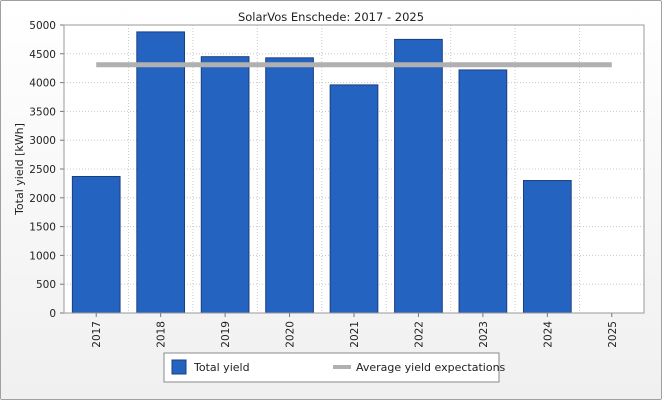 This screenshot has width=662, height=400. I want to click on bar-2020, so click(289, 185).